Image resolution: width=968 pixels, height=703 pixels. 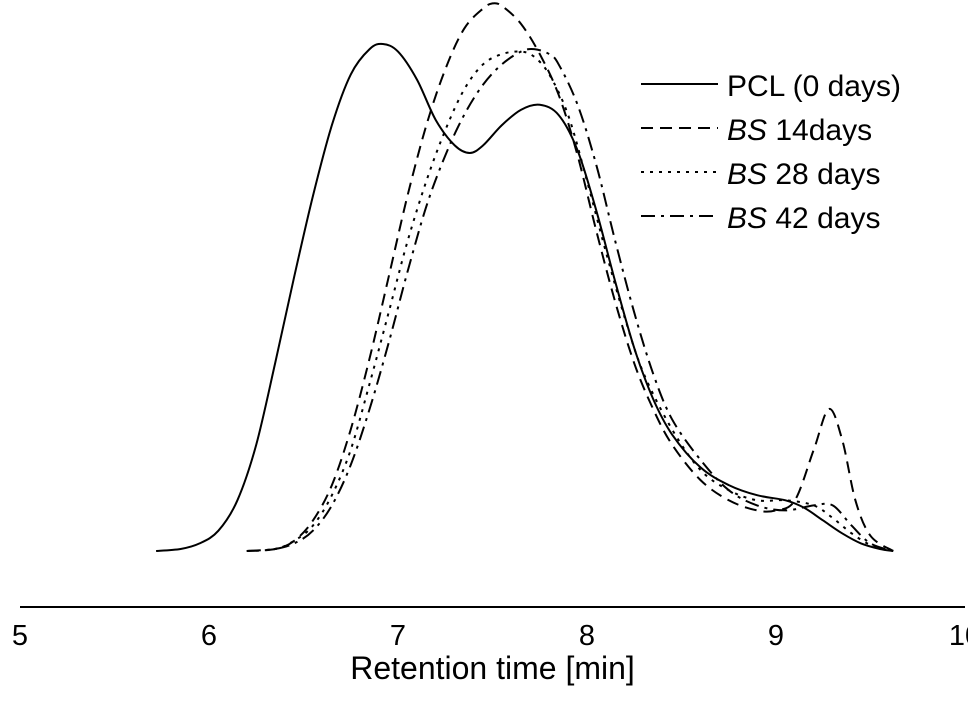 I want to click on legend-entry-label: 28 days, so click(x=823, y=174).